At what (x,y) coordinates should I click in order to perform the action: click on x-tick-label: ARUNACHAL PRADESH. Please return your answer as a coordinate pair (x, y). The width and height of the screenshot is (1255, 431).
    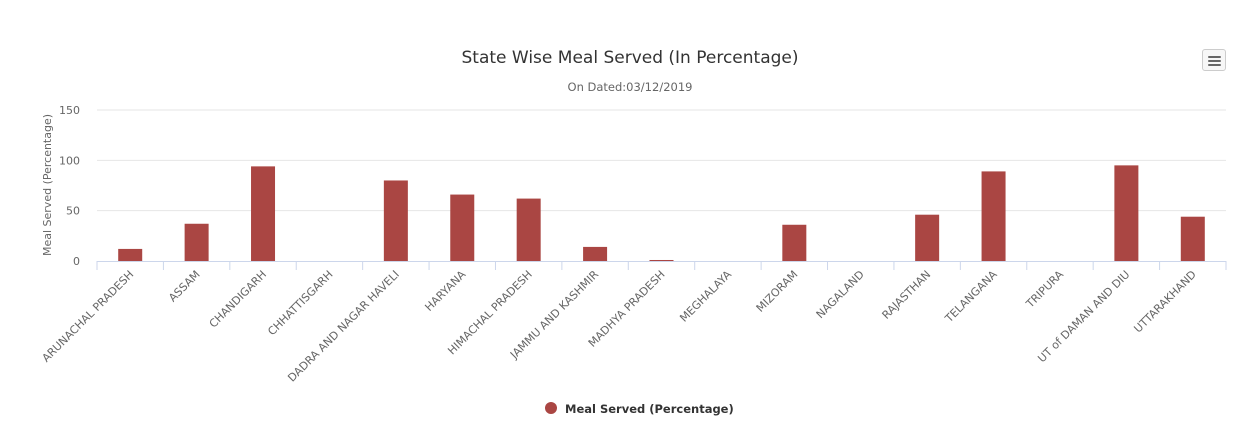
    Looking at the image, I should click on (88, 316).